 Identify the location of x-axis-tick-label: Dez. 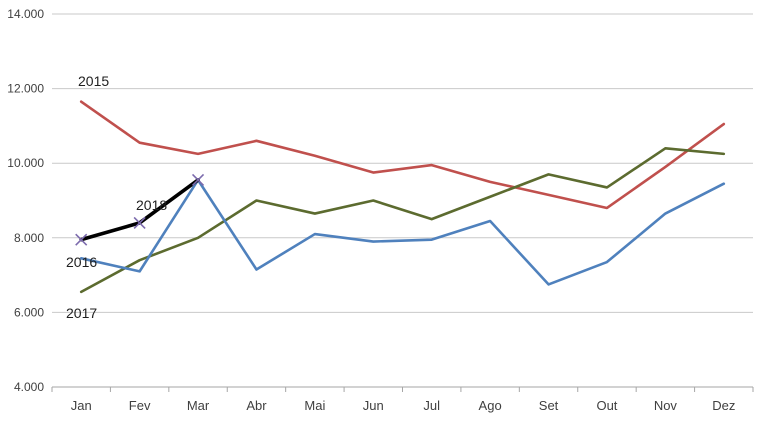
(723, 405).